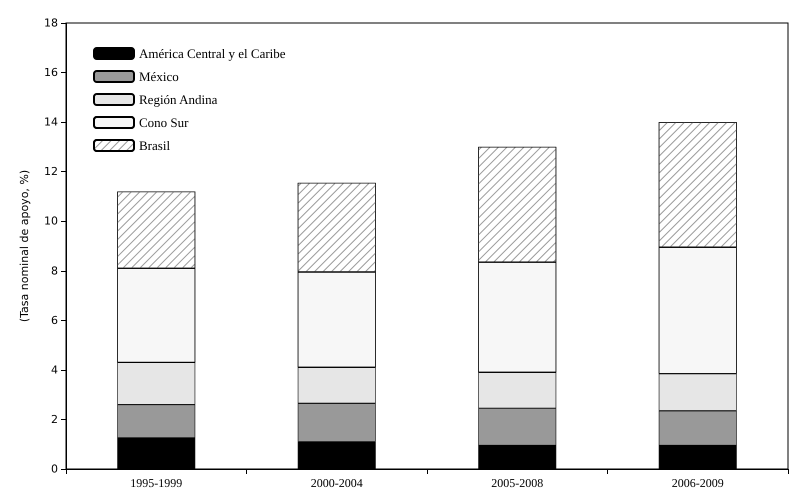 Image resolution: width=808 pixels, height=495 pixels. I want to click on y-axis-title: (Tasa nominal de apoyo, %), so click(24, 246).